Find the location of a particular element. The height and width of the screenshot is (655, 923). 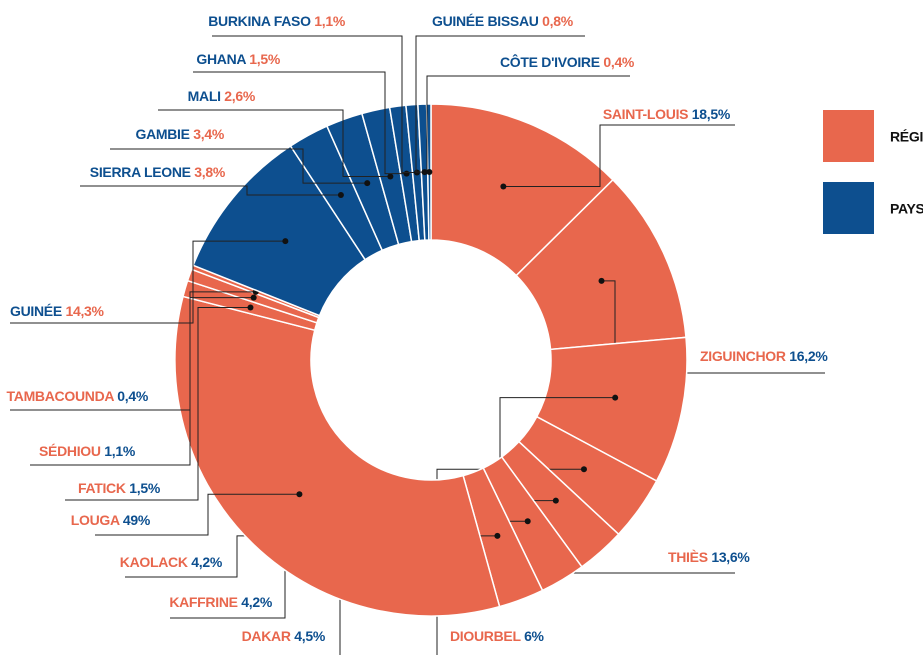

slice-value: 2,6% is located at coordinates (240, 96).